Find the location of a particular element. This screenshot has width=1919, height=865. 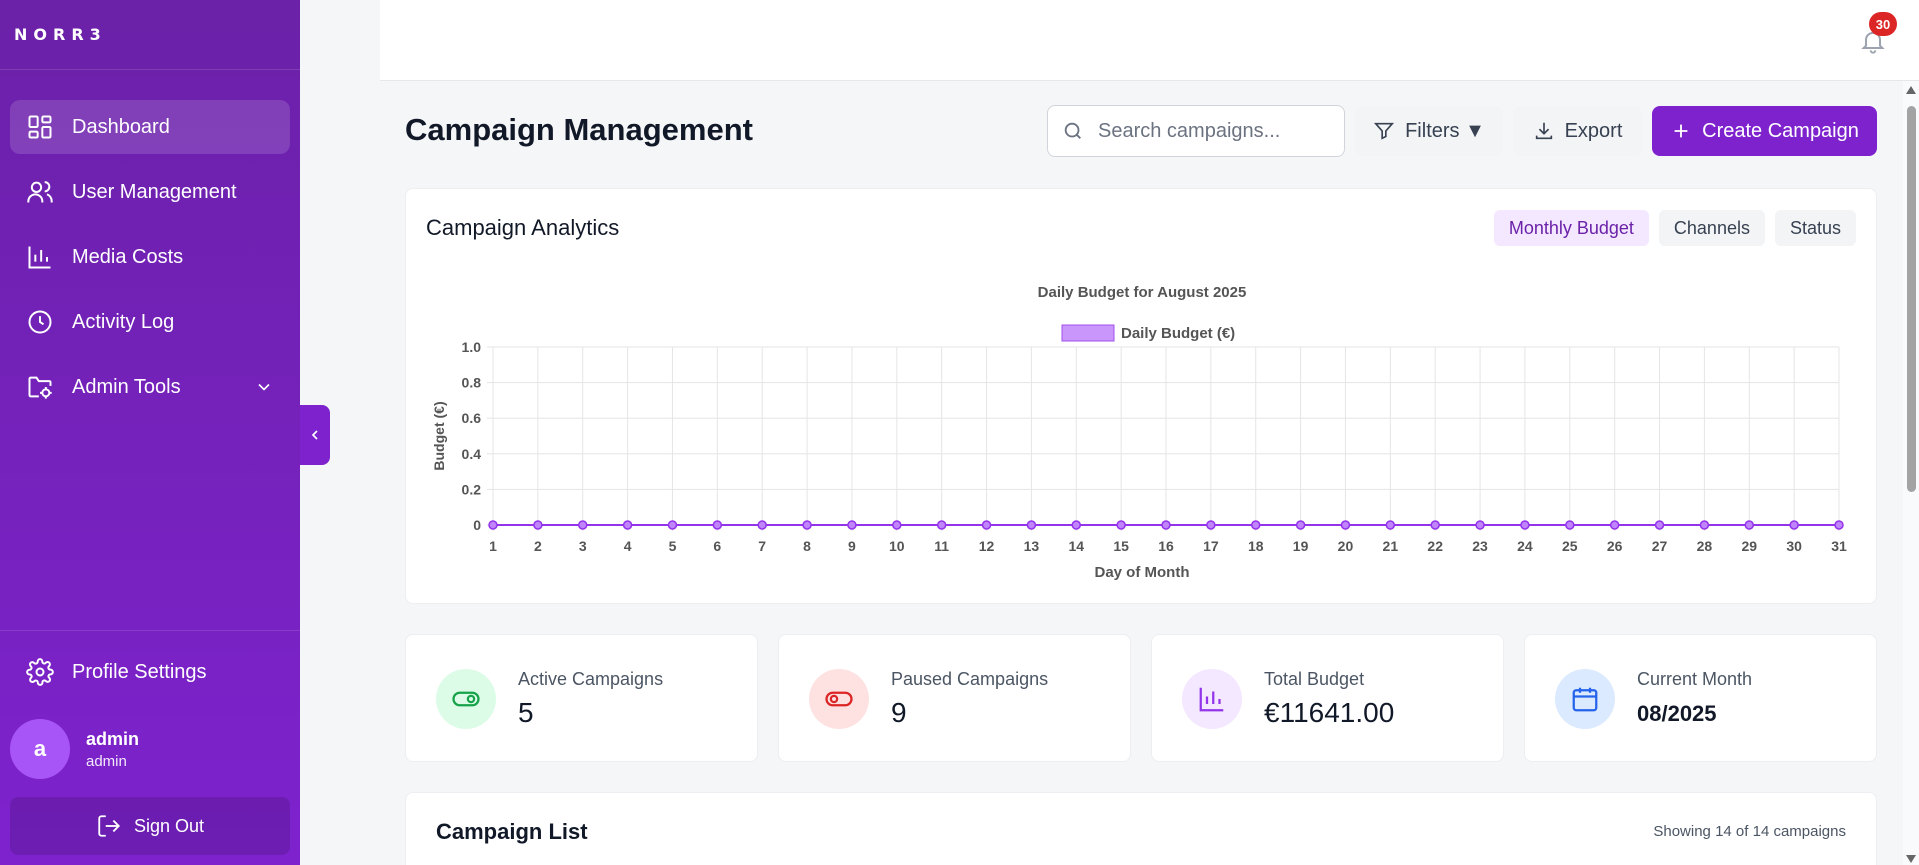

x-tick-label: 20 is located at coordinates (1346, 546).